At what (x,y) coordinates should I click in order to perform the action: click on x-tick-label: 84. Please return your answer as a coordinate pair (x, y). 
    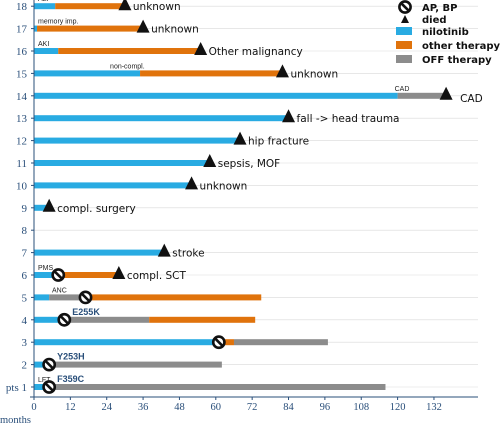
    Looking at the image, I should click on (288, 407).